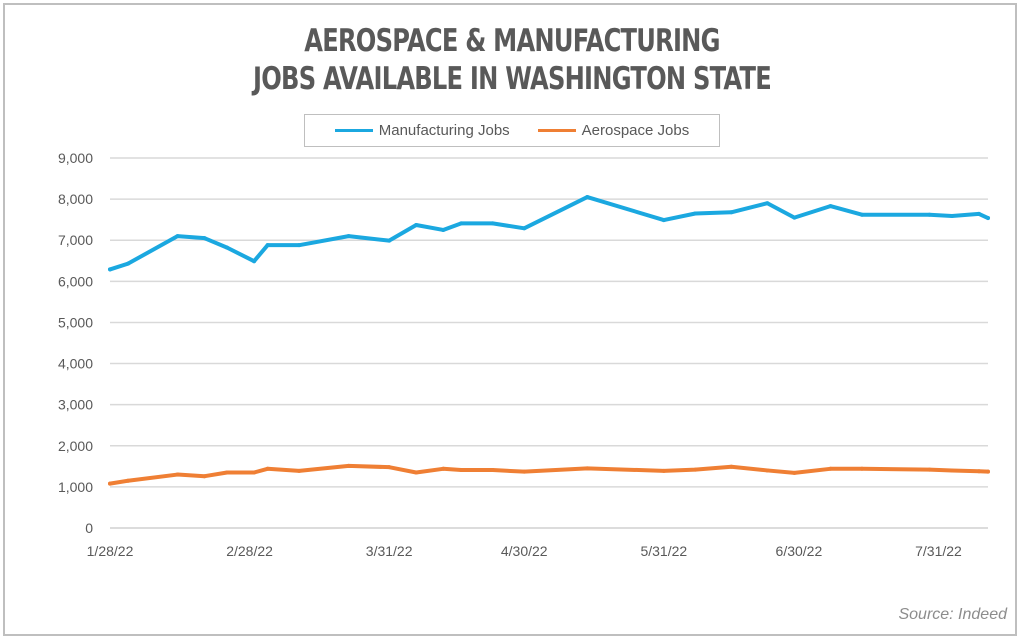 The image size is (1024, 643). Describe the element at coordinates (75, 446) in the screenshot. I see `y-tick-label: 2,000` at that location.